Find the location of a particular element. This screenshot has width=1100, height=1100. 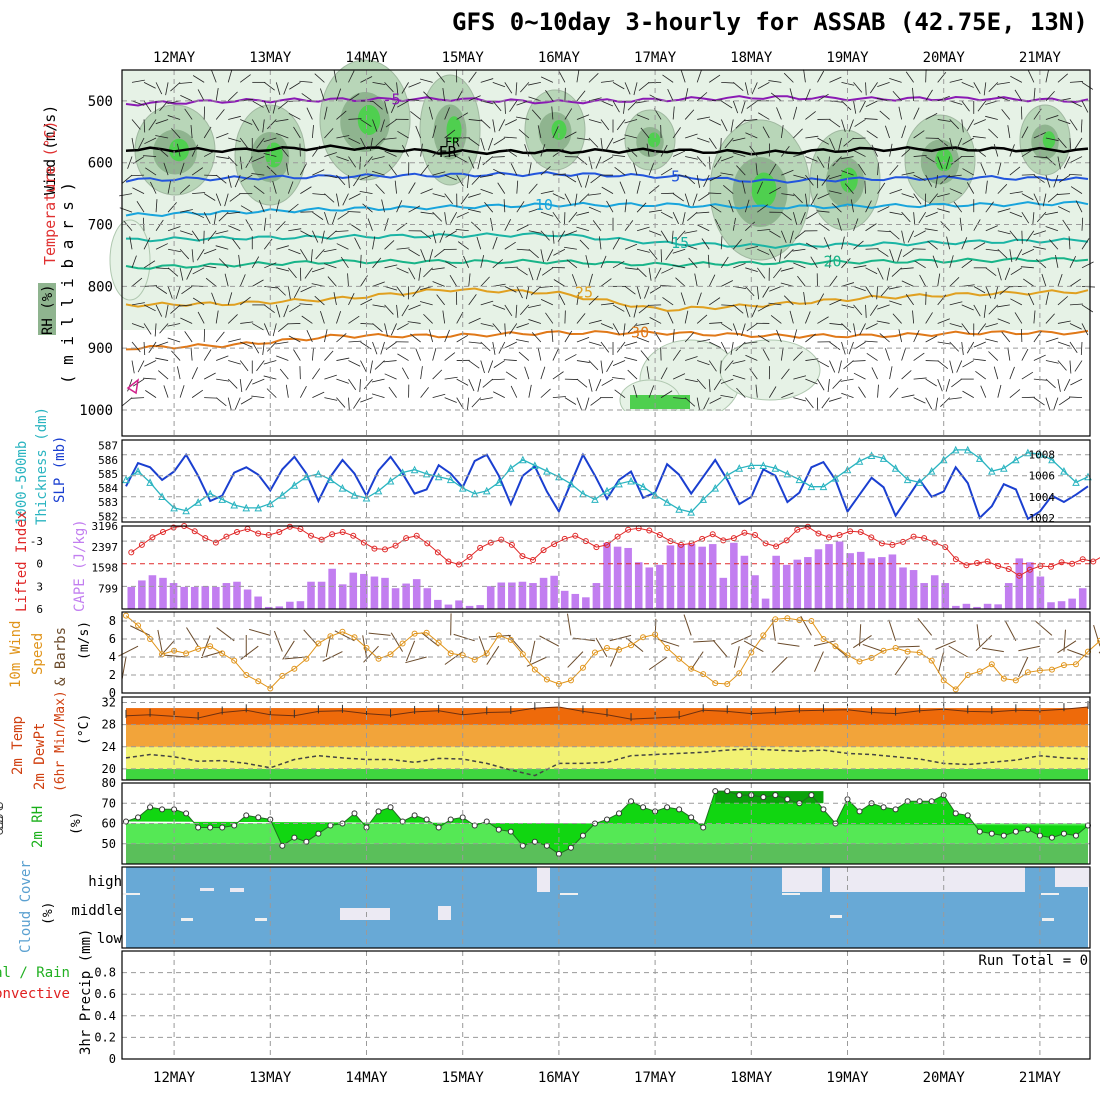

top-day-label: 17MAY is located at coordinates (655, 58).